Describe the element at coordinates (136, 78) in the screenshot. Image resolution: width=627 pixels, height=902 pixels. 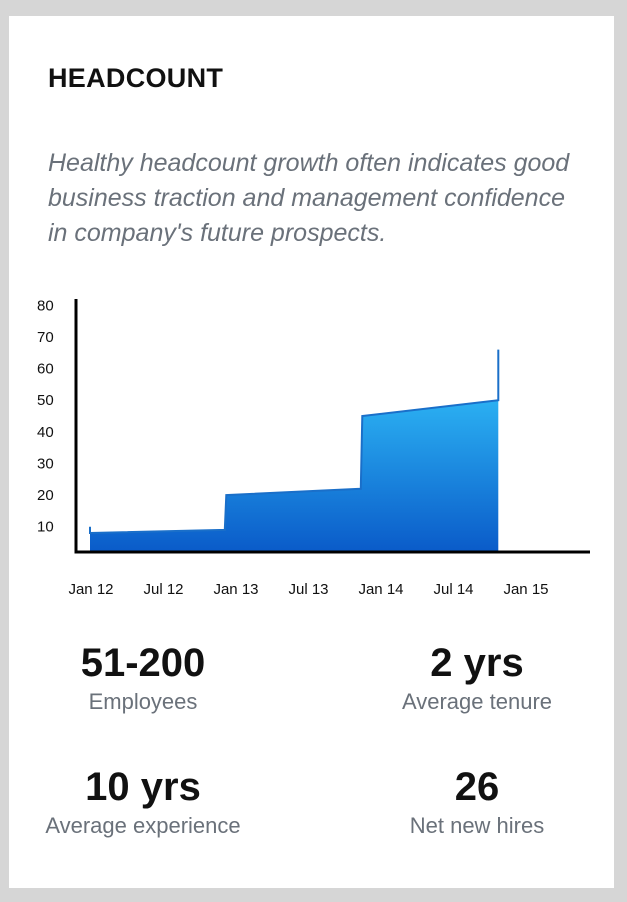
I see `section-title: HEADCOUNT` at that location.